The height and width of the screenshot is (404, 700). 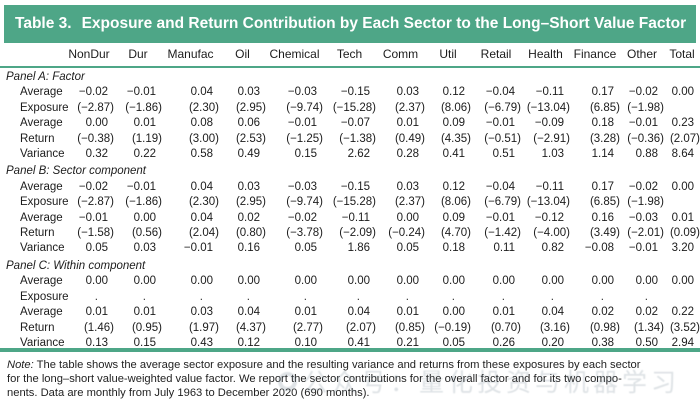 I want to click on value-cell: (3.49), so click(x=604, y=233).